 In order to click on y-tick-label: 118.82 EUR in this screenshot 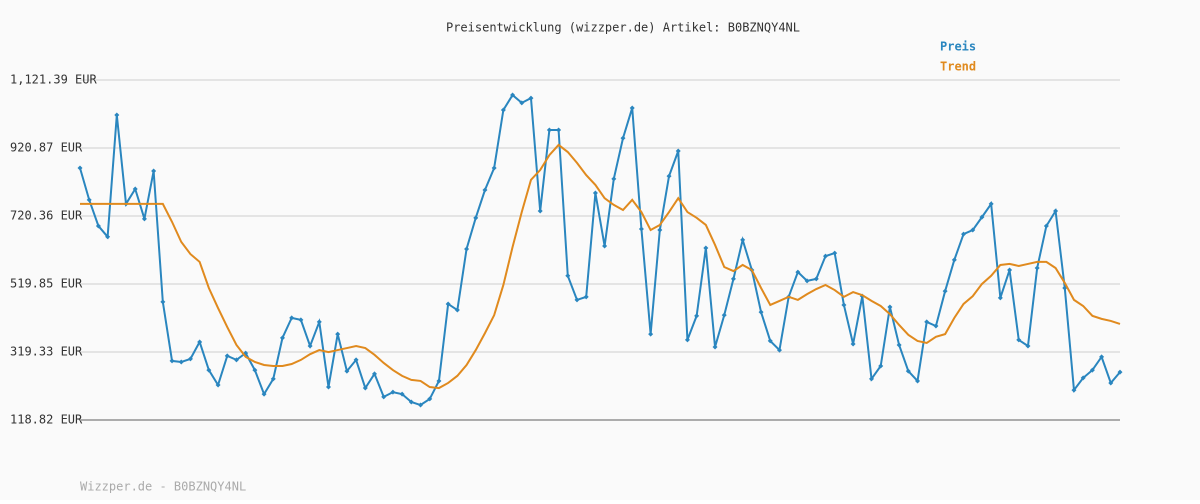, I will do `click(46, 420)`.